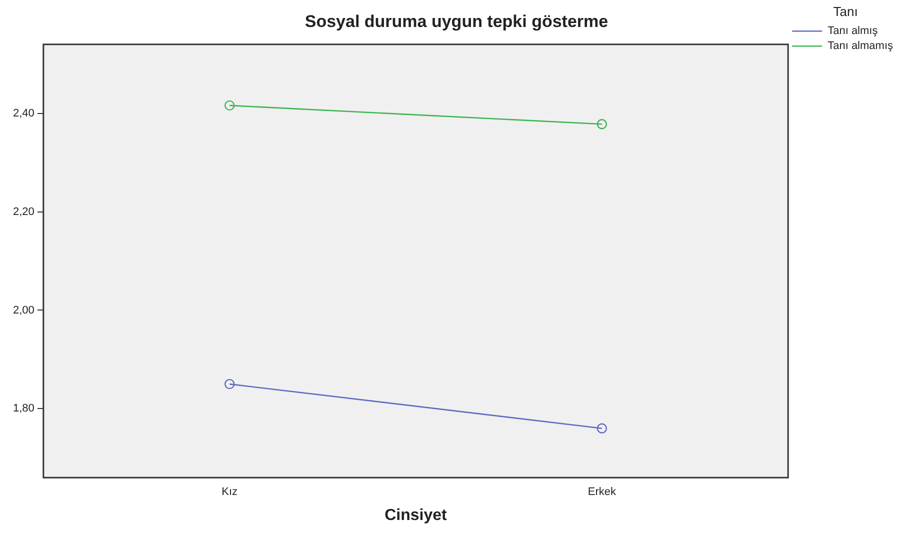 This screenshot has height=539, width=913. What do you see at coordinates (23, 310) in the screenshot?
I see `y-tick-label: 2,00` at bounding box center [23, 310].